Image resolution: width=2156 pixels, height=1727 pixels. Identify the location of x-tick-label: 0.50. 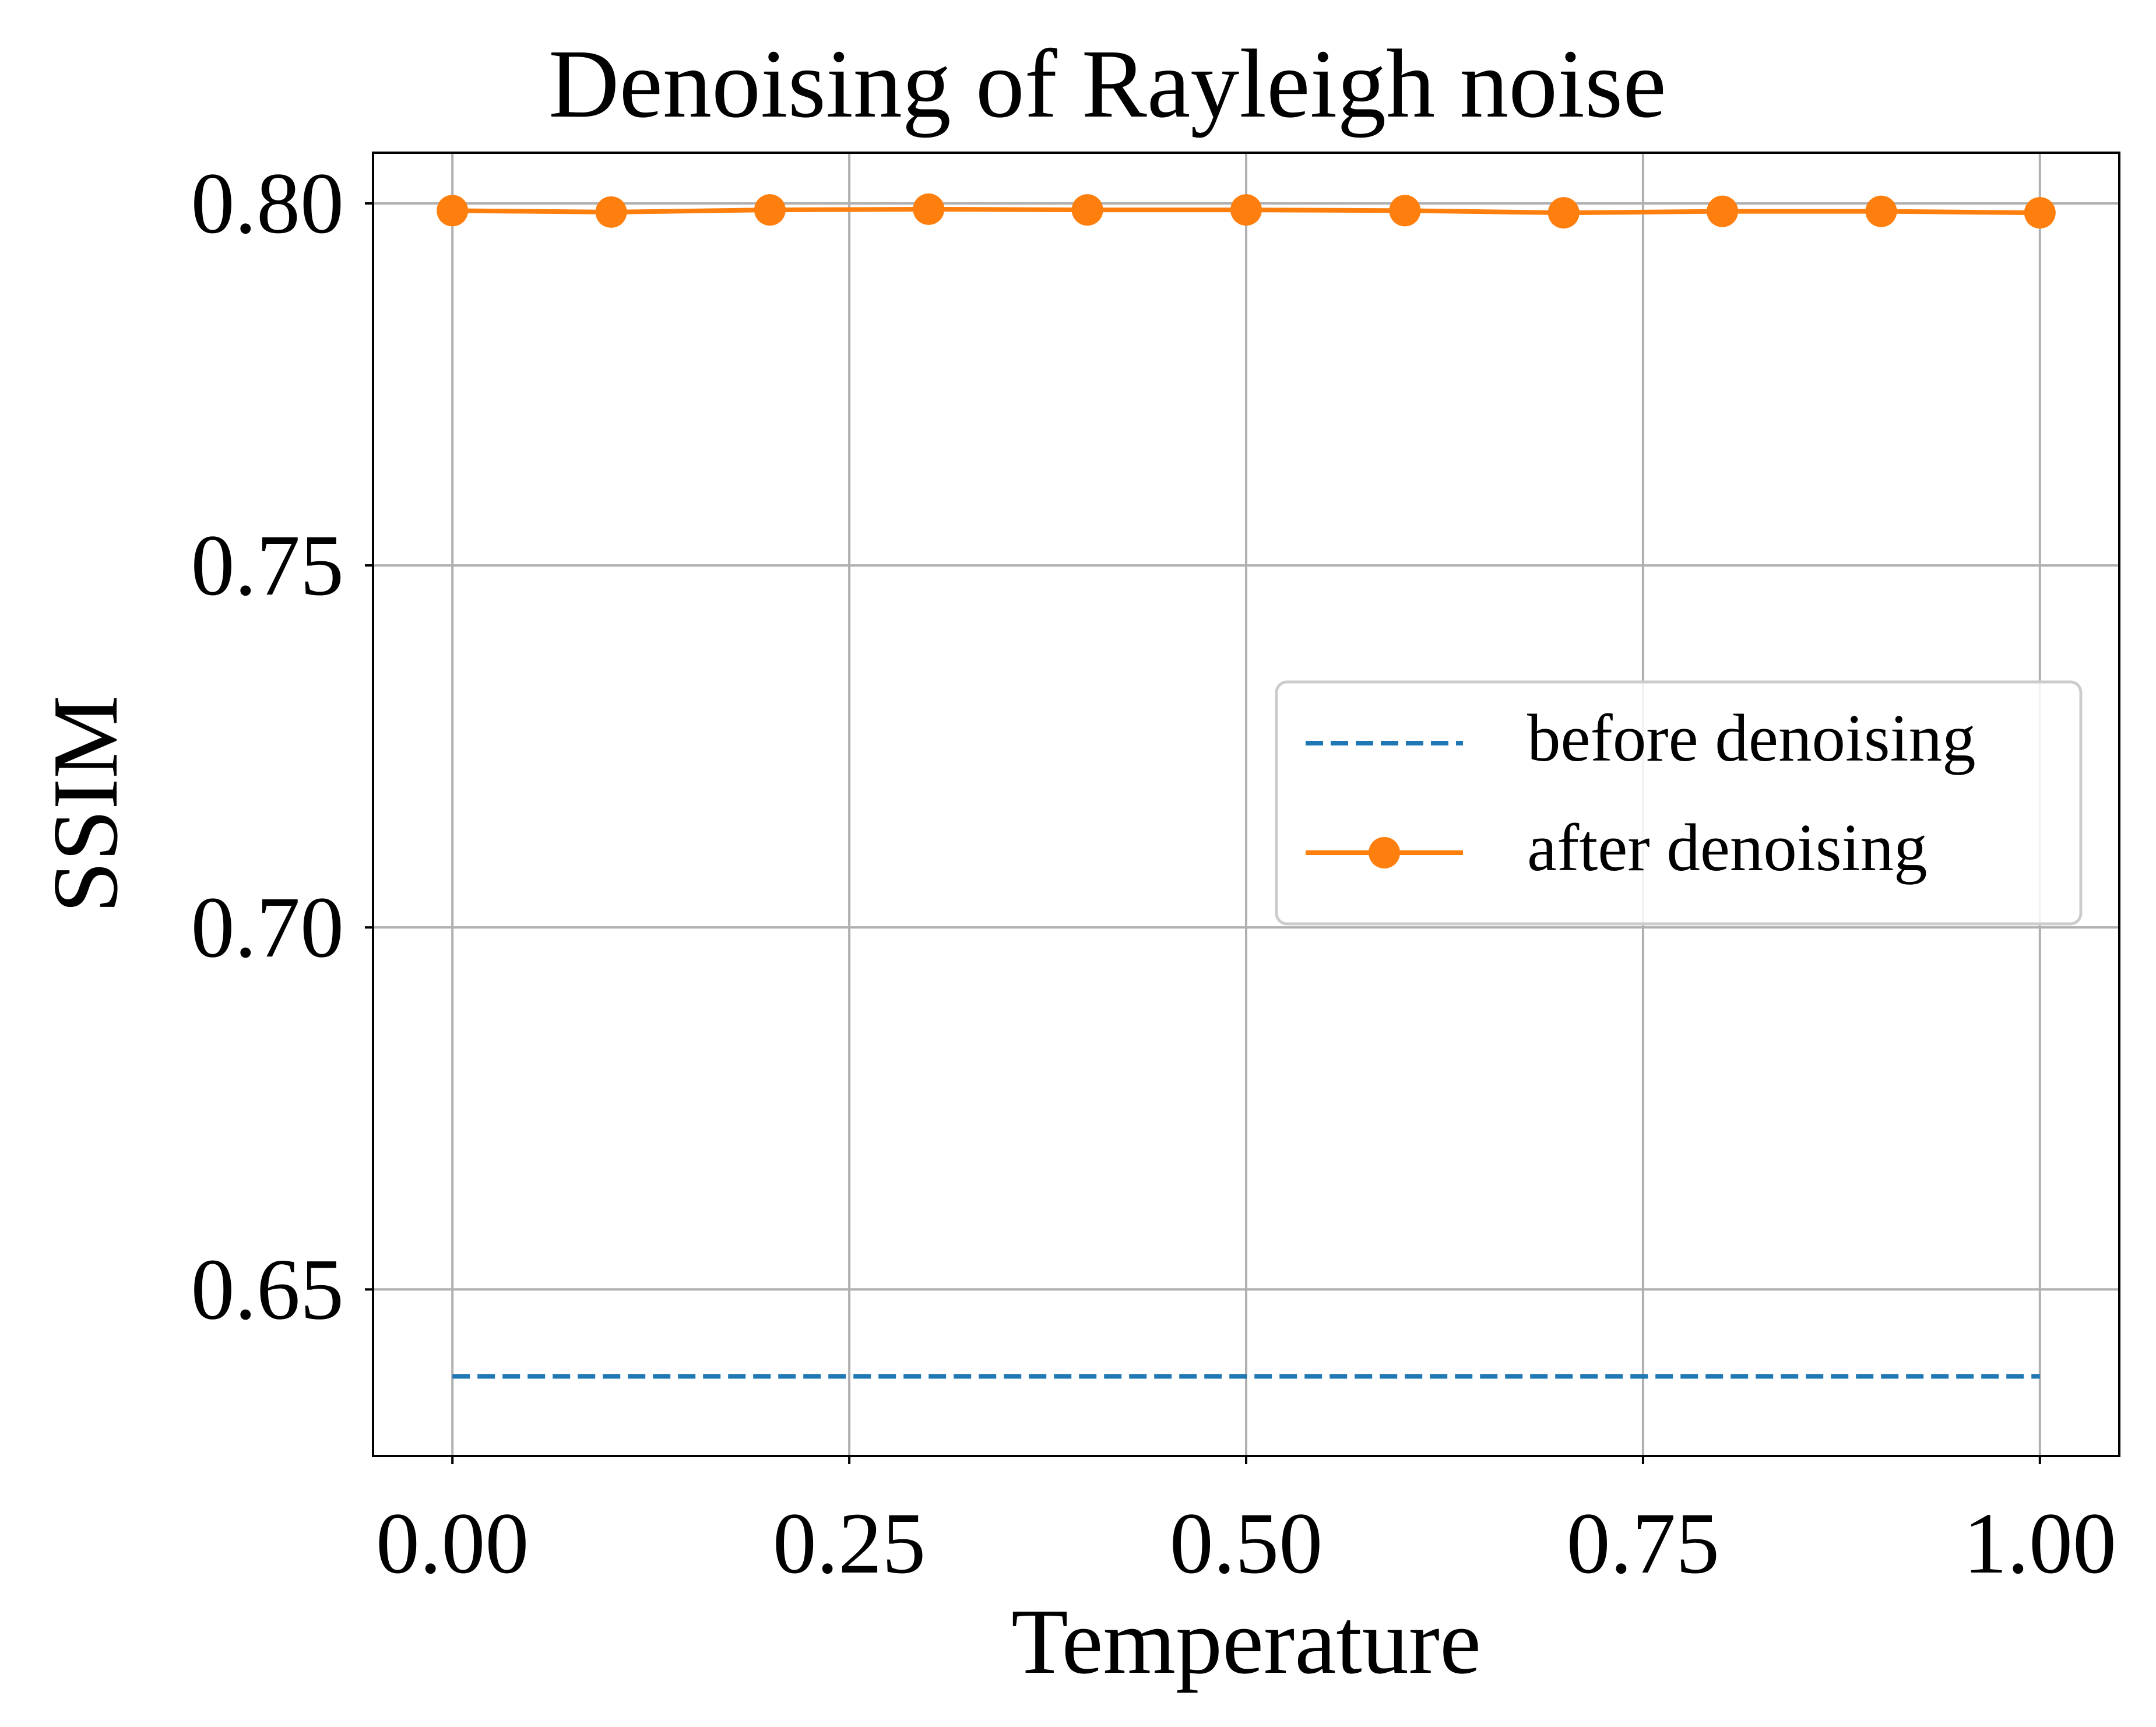
(1246, 1543).